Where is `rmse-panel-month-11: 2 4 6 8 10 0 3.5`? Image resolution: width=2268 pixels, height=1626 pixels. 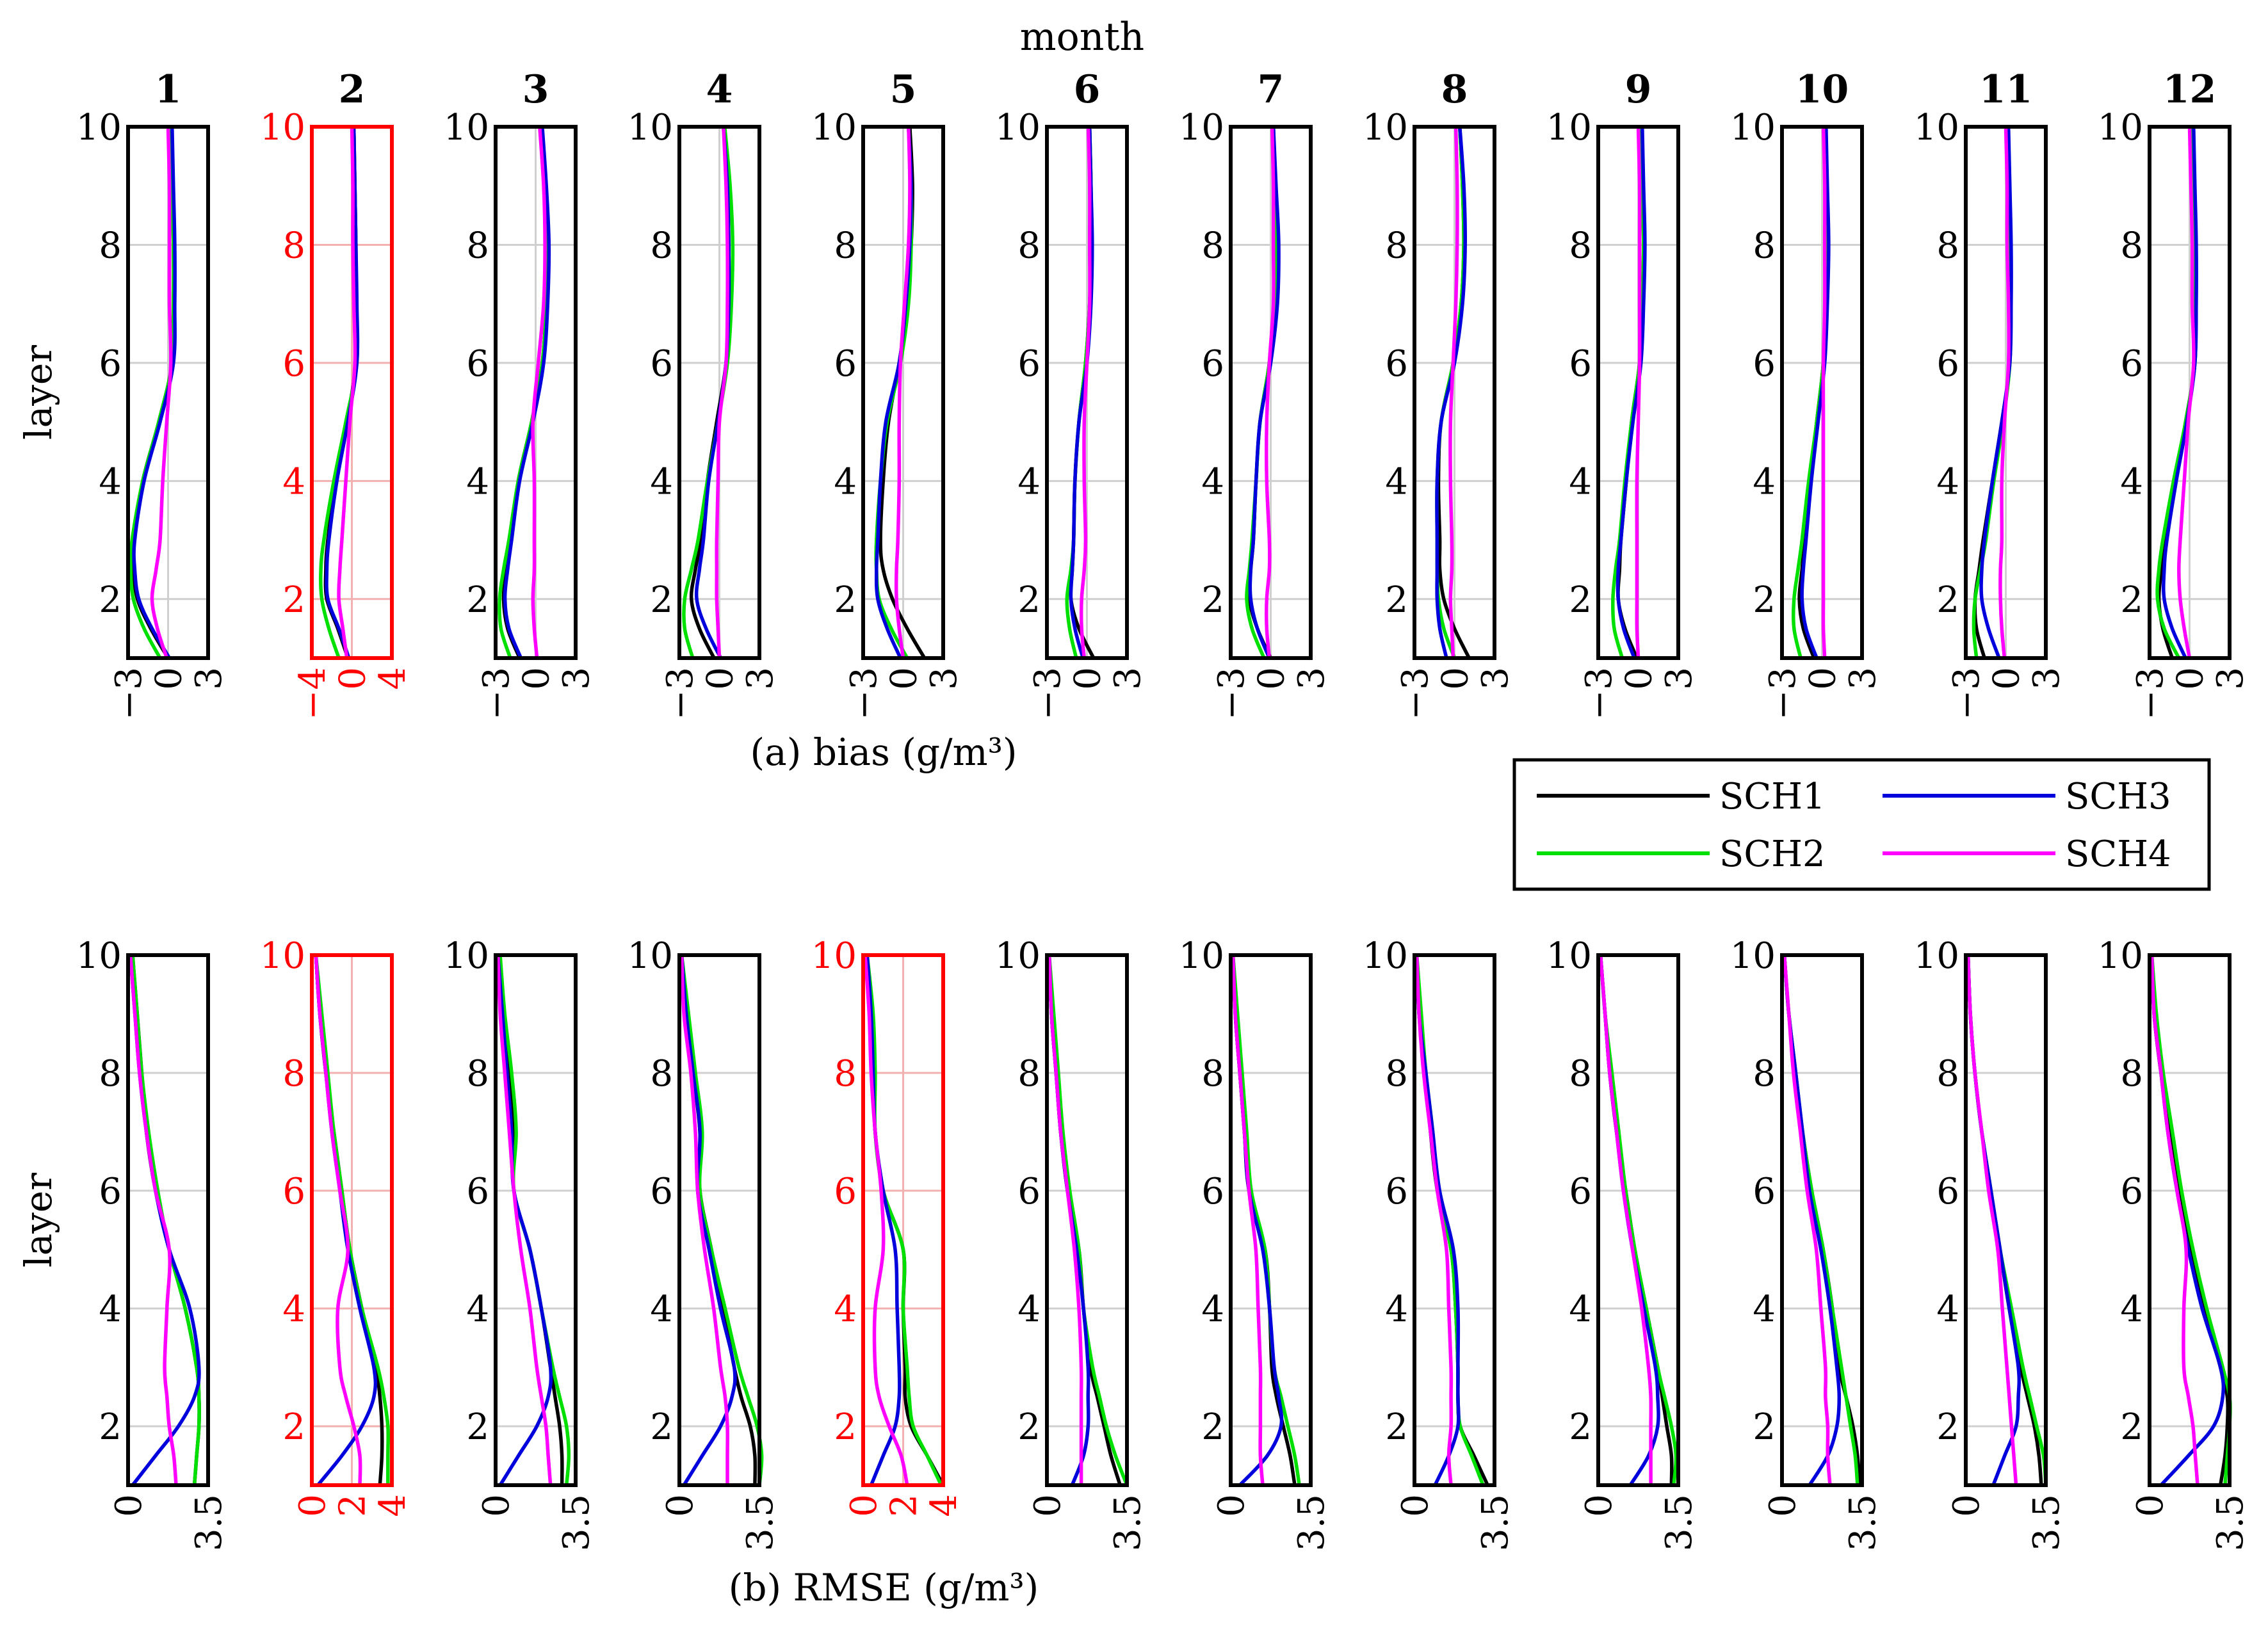 rmse-panel-month-11: 2 4 6 8 10 0 3.5 is located at coordinates (1991, 1243).